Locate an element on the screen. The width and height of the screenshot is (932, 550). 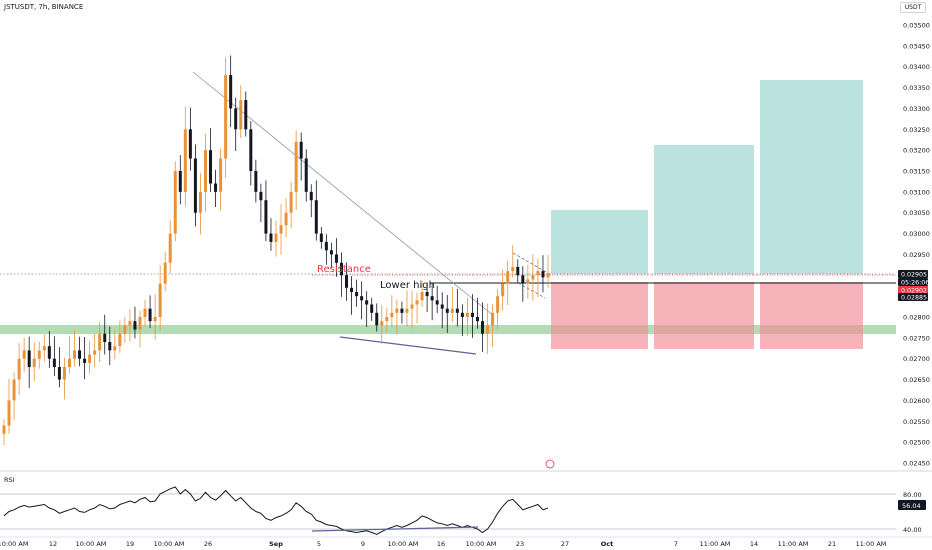
price-tick-label: 0.02450 is located at coordinates (916, 464).